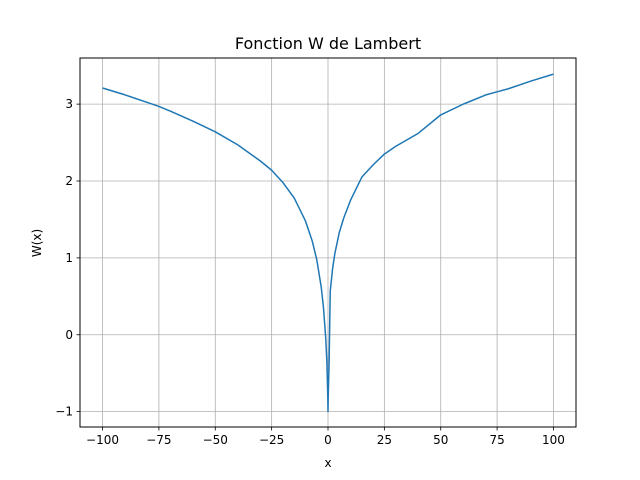 The height and width of the screenshot is (480, 640). What do you see at coordinates (158, 440) in the screenshot?
I see `x-tick-label: −75` at bounding box center [158, 440].